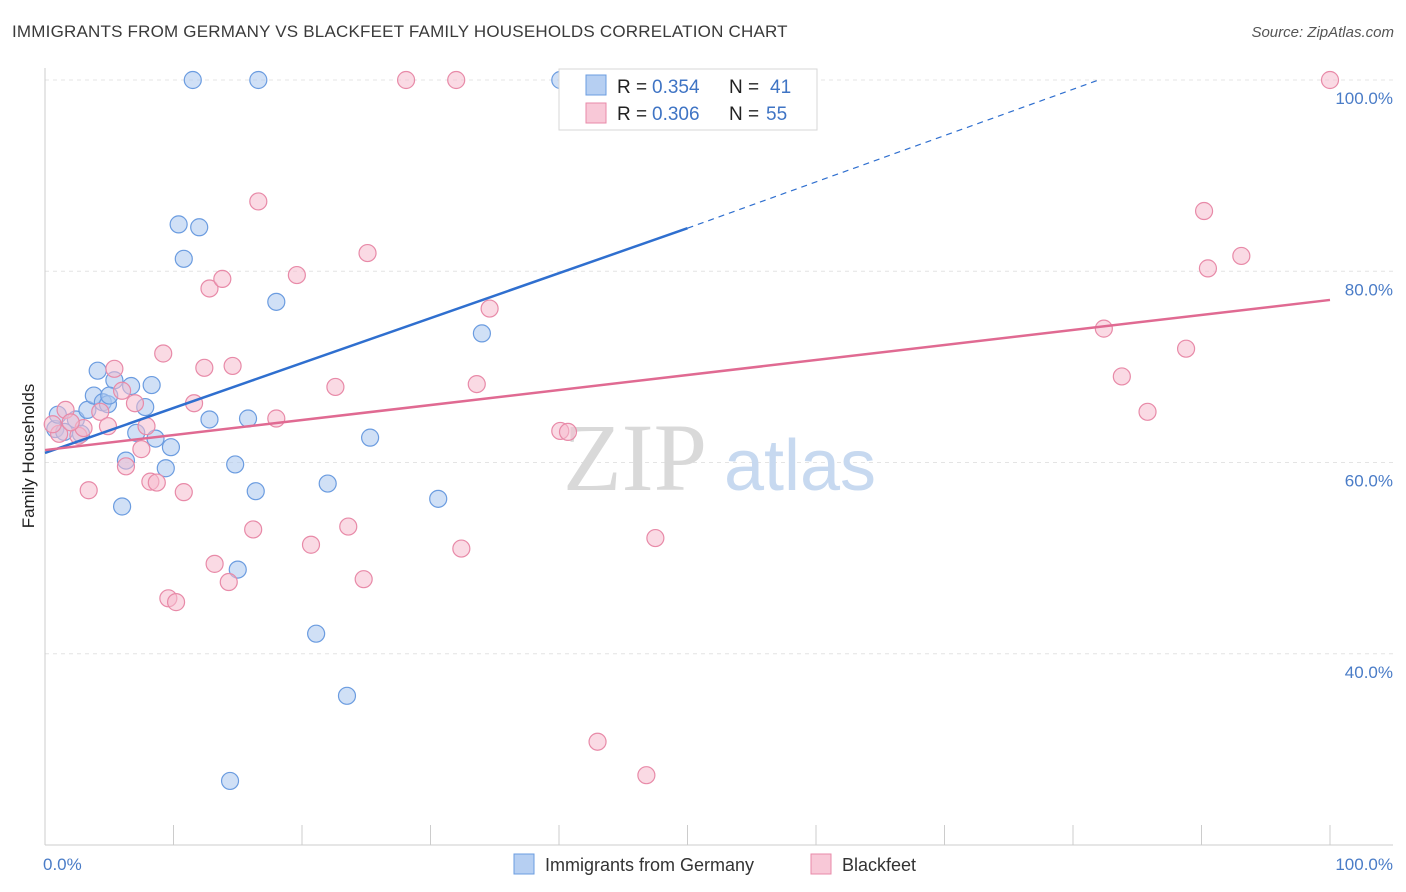  What do you see at coordinates (800, 466) in the screenshot?
I see `watermark-atlas: atlas` at bounding box center [800, 466].